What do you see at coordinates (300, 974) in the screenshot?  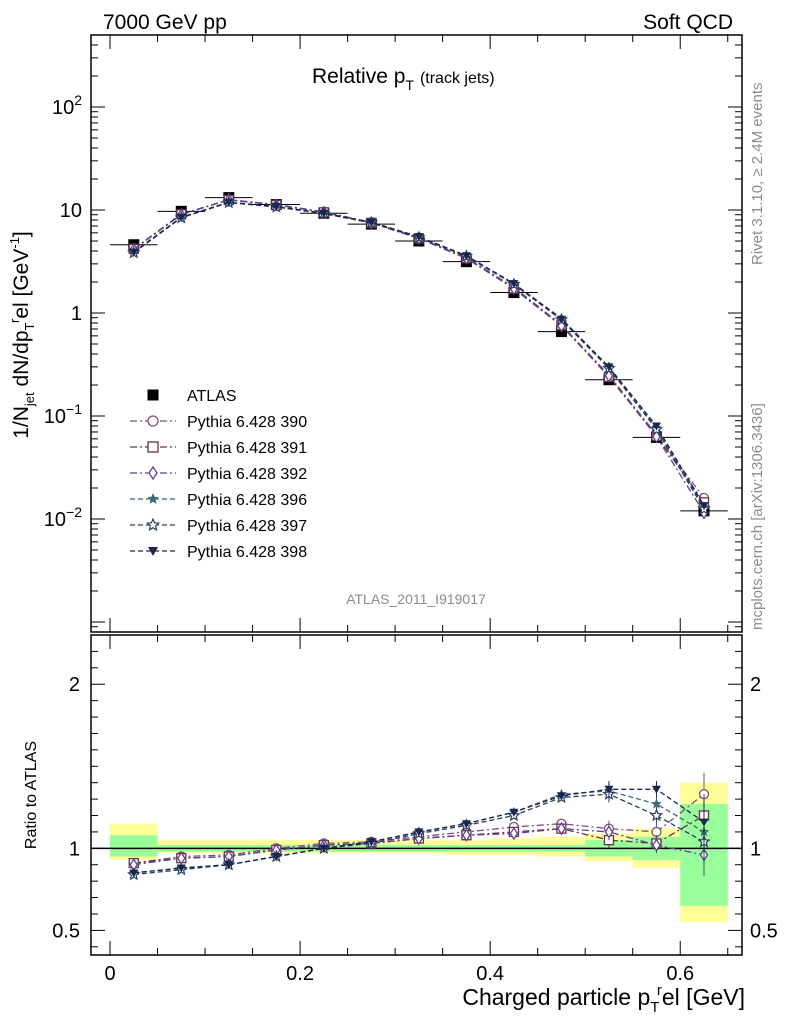 I see `x-tick-label: 0.2` at bounding box center [300, 974].